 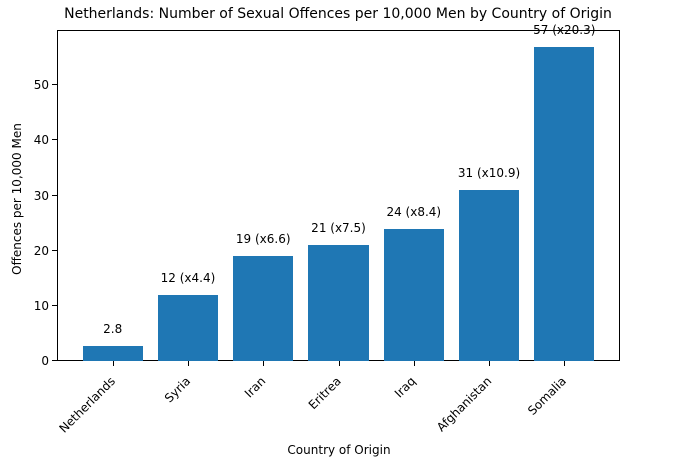 I want to click on bar-value-label: 12 (x4.4), so click(x=188, y=277).